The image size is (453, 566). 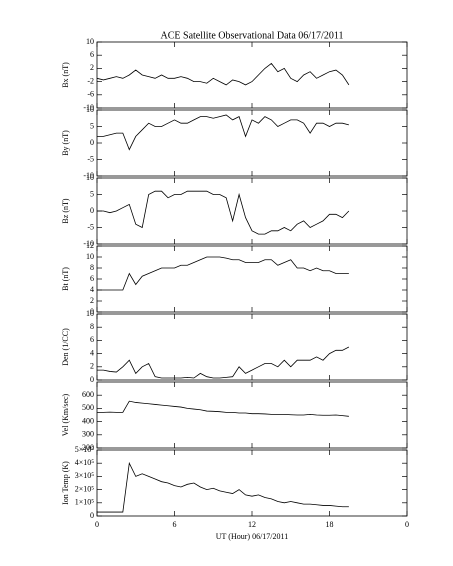 I want to click on y-tick-label: 4×10⁵, so click(x=85, y=462).